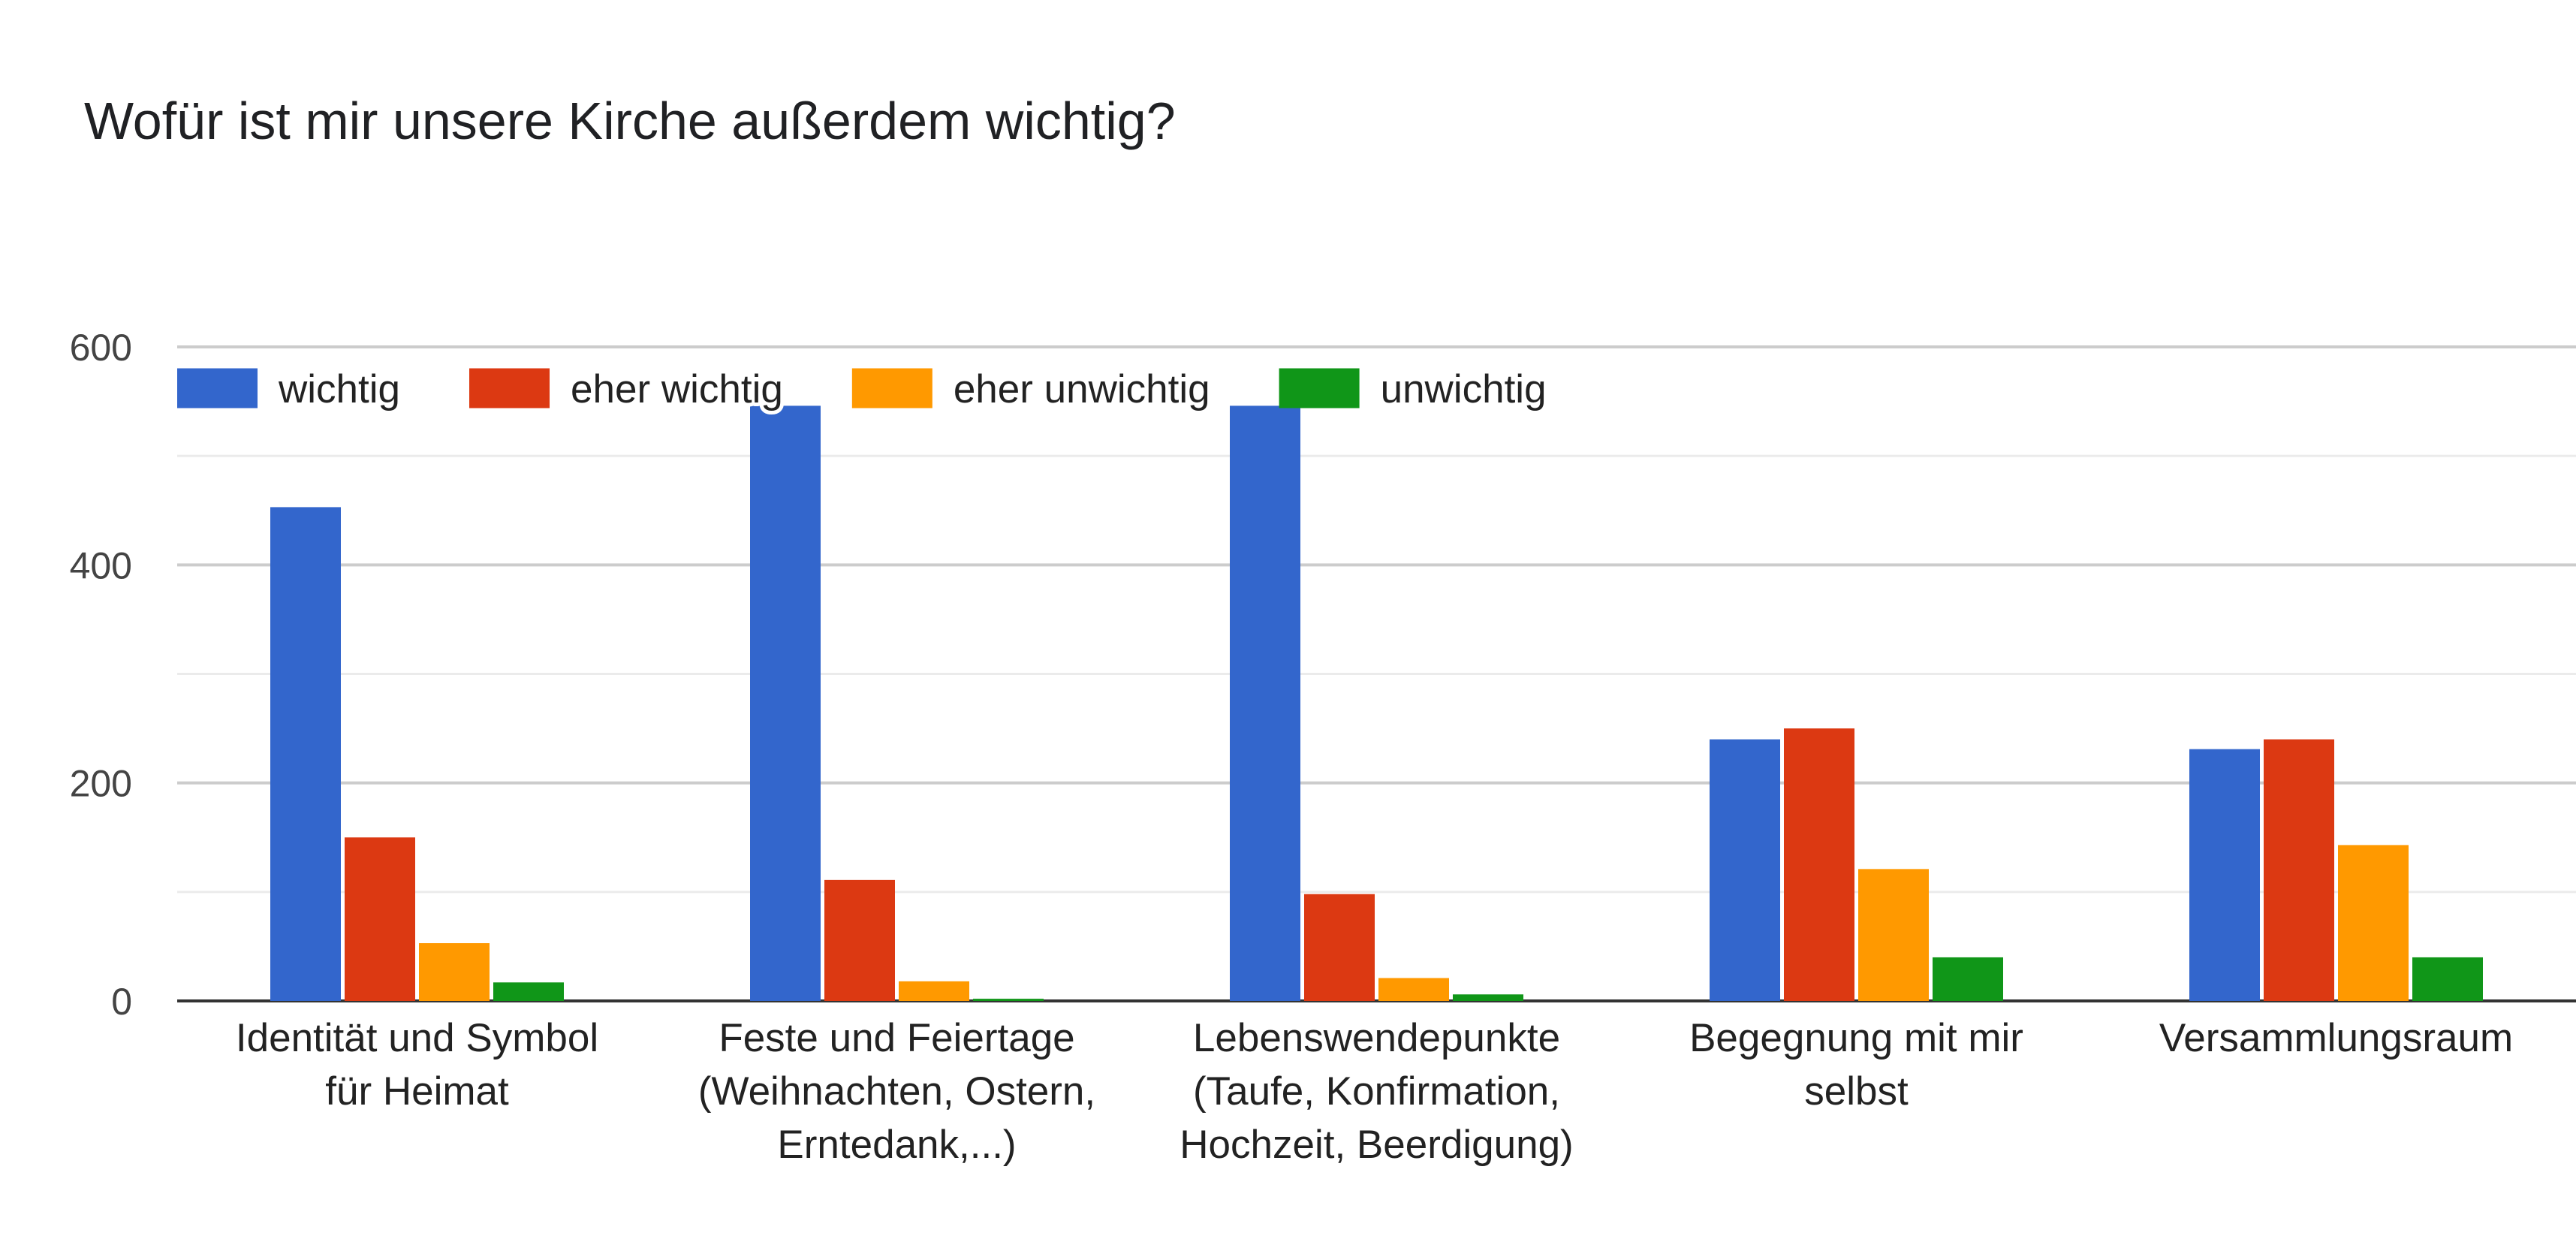 The width and height of the screenshot is (2576, 1260). I want to click on x-category-label: (Taufe, Konfirmation,, so click(1376, 1091).